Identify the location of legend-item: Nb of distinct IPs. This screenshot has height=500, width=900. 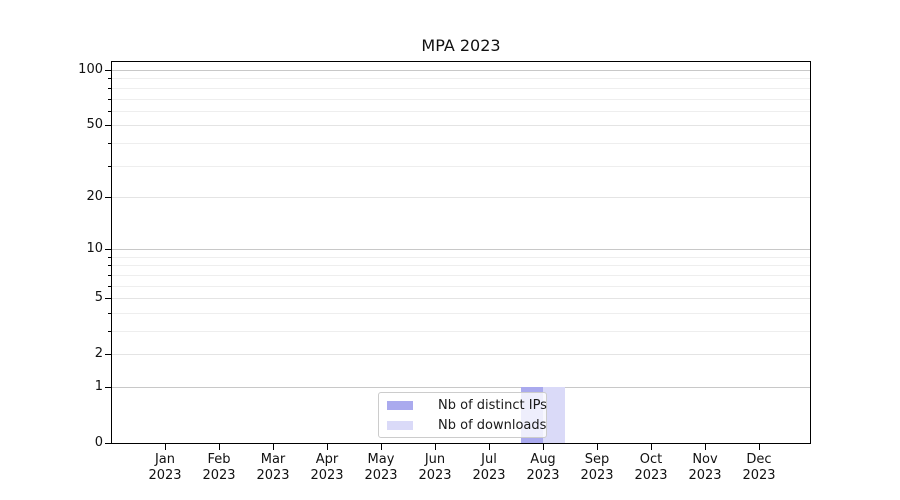
(467, 405).